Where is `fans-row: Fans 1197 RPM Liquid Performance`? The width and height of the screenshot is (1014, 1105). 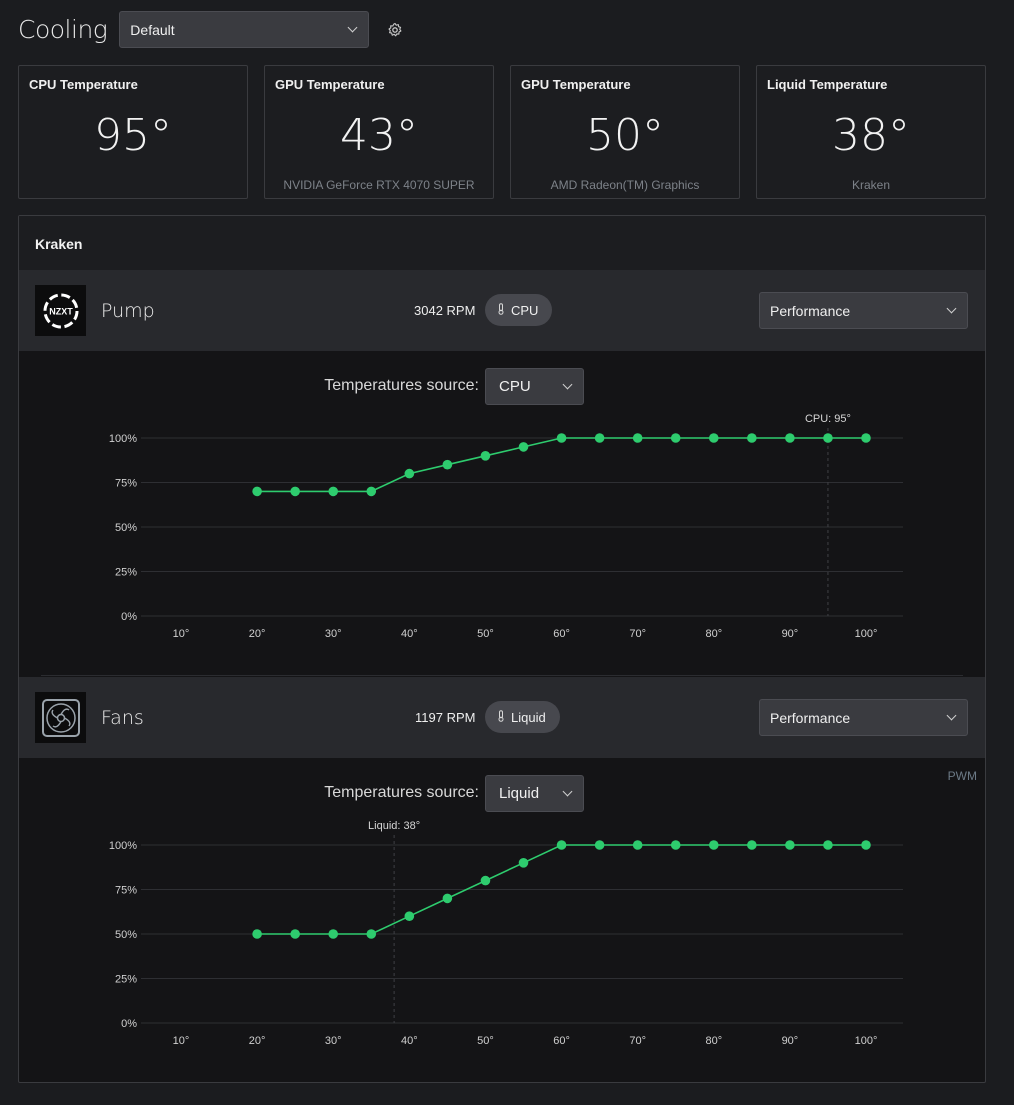
fans-row: Fans 1197 RPM Liquid Performance is located at coordinates (502, 717).